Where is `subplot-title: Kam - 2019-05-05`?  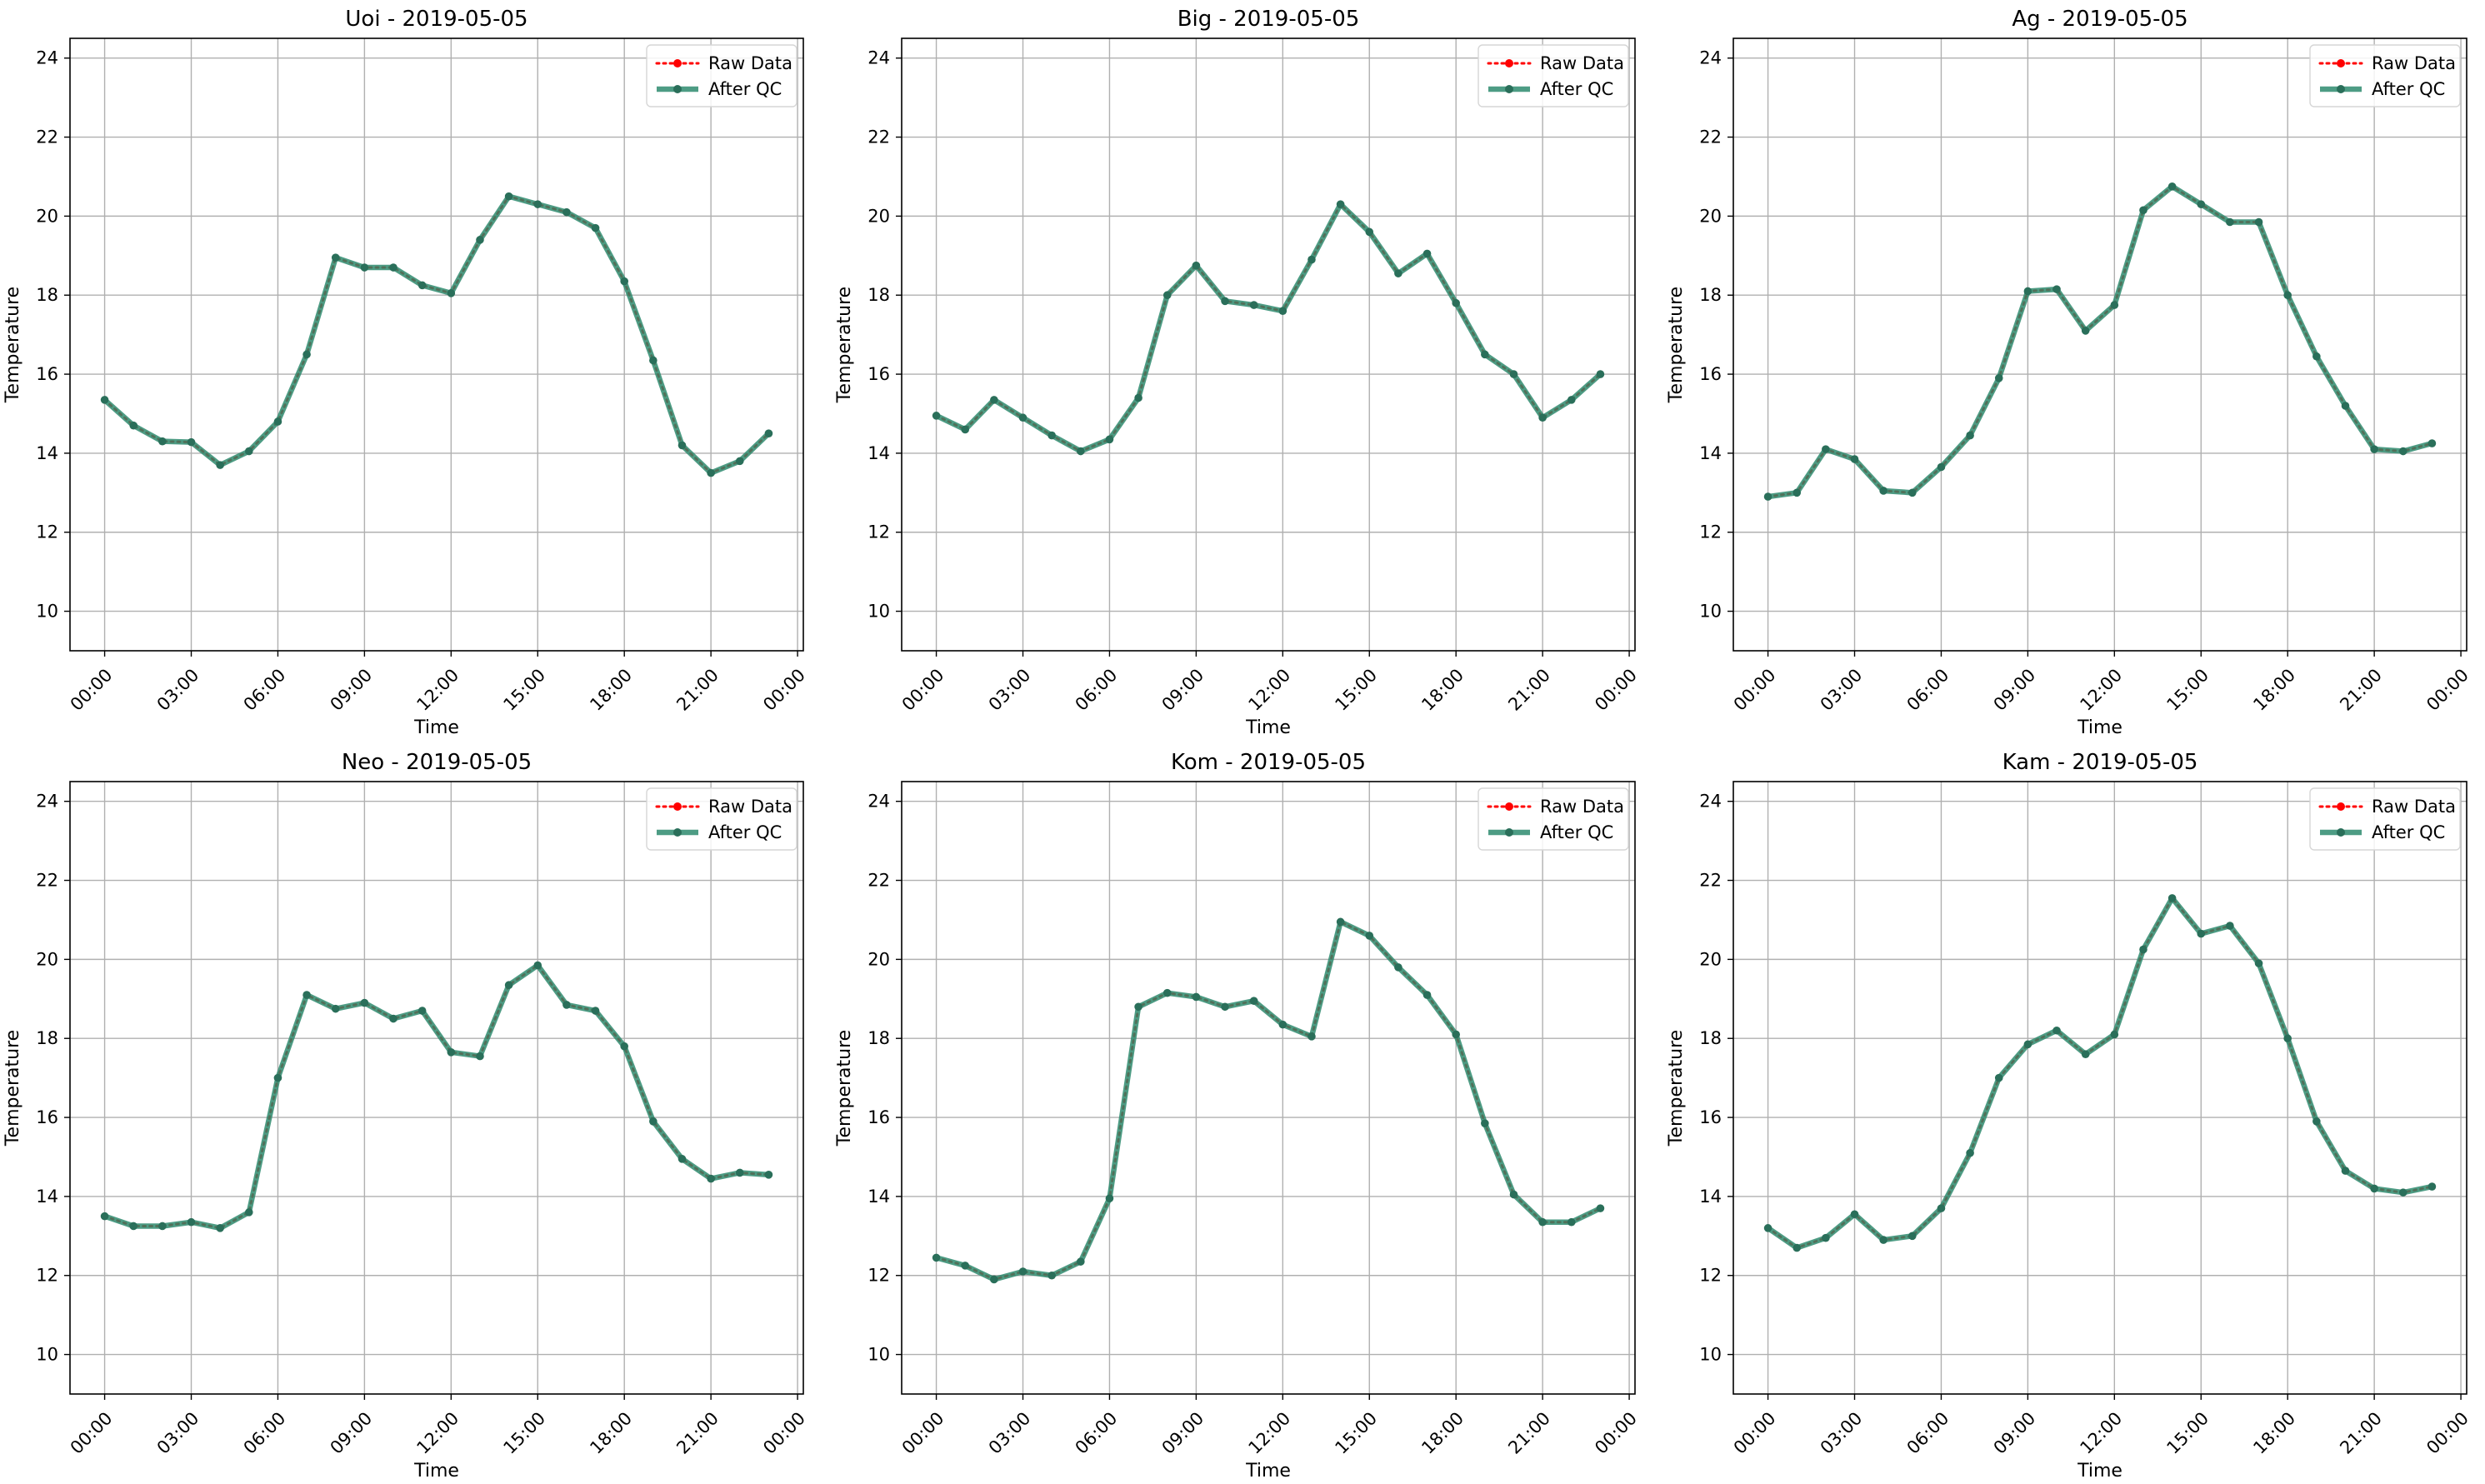 subplot-title: Kam - 2019-05-05 is located at coordinates (2100, 762).